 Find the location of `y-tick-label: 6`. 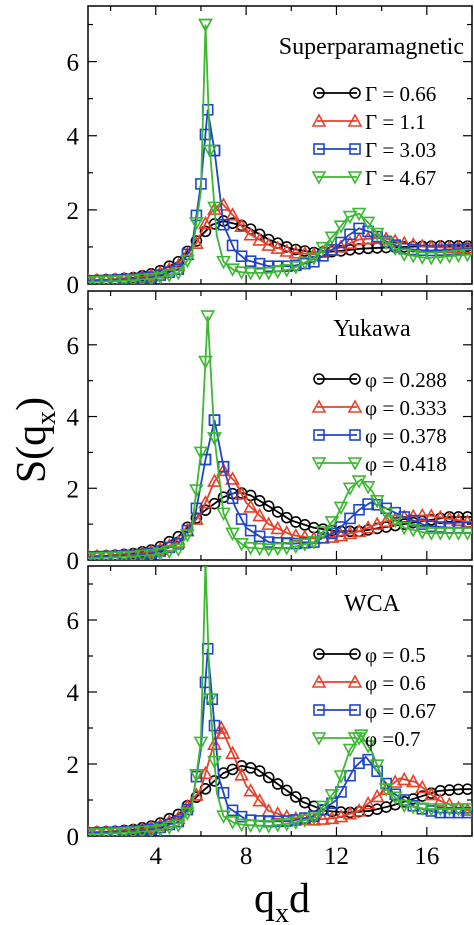

y-tick-label: 6 is located at coordinates (73, 63).